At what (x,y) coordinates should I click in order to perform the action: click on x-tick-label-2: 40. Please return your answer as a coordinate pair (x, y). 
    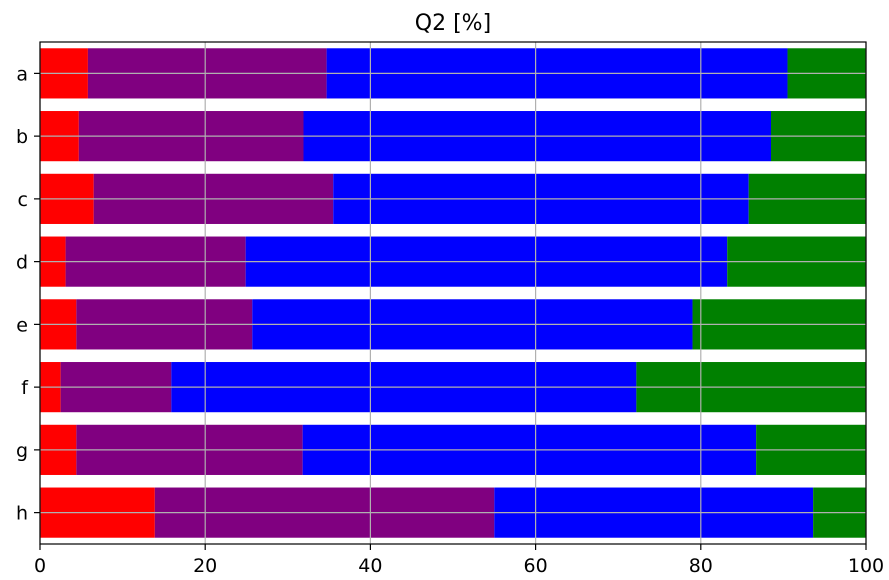
    Looking at the image, I should click on (370, 566).